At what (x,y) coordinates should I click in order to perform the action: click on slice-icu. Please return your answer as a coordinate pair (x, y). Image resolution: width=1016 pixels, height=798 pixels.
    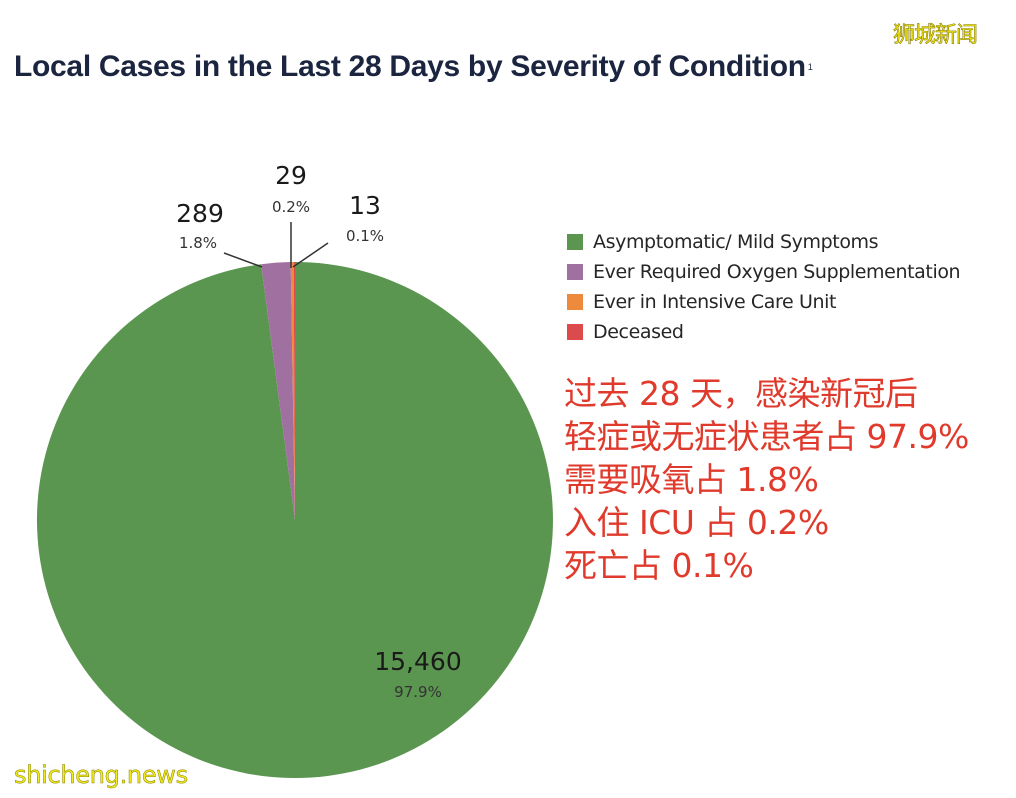
    Looking at the image, I should click on (292, 391).